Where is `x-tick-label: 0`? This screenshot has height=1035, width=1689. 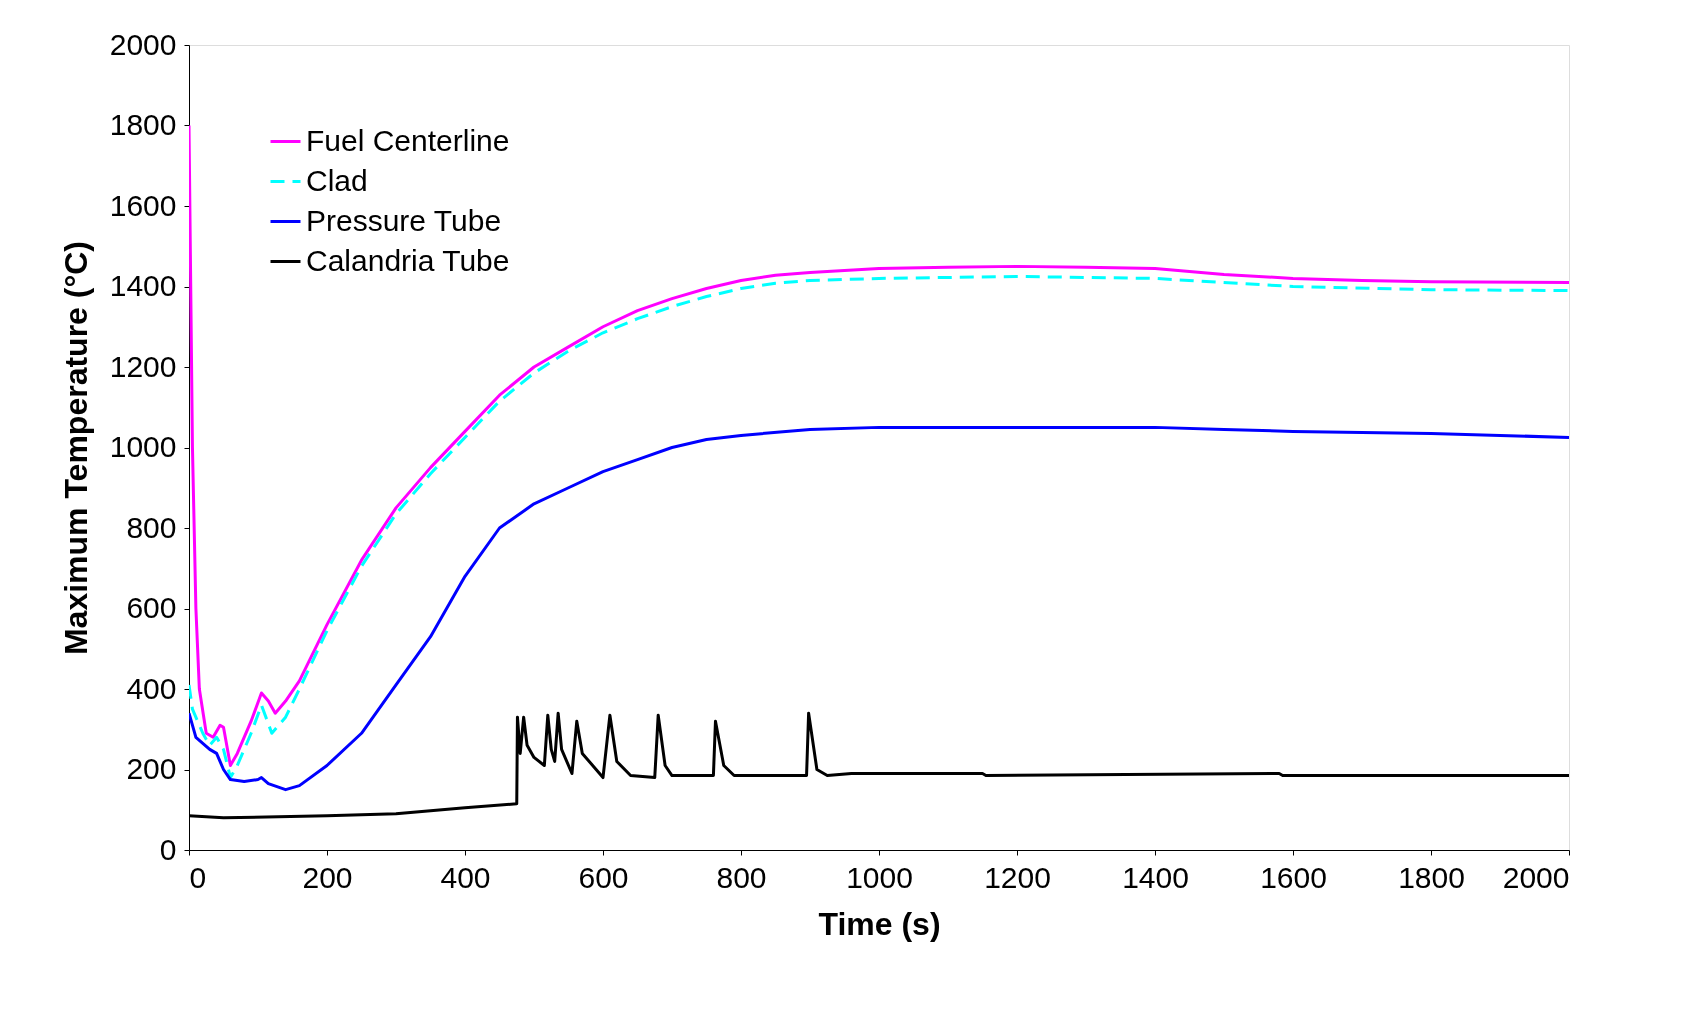
x-tick-label: 0 is located at coordinates (198, 877).